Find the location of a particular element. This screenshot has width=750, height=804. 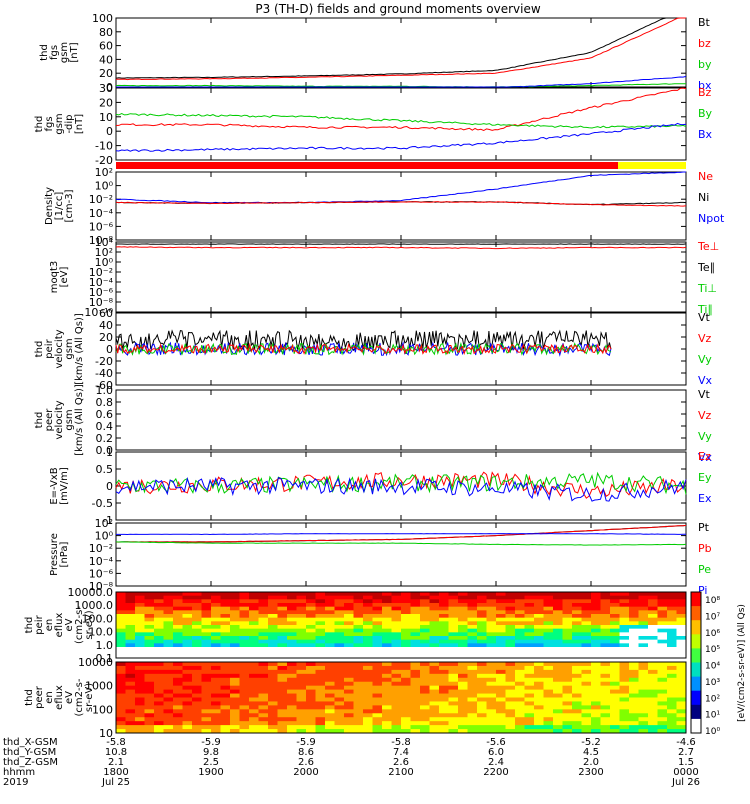

series-Bt is located at coordinates (401, 48).